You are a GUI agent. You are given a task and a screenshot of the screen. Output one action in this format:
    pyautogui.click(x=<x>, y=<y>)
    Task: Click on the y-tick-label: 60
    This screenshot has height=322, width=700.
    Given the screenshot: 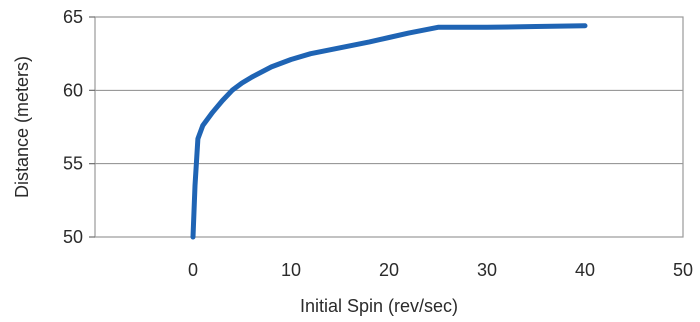 What is the action you would take?
    pyautogui.click(x=73, y=90)
    